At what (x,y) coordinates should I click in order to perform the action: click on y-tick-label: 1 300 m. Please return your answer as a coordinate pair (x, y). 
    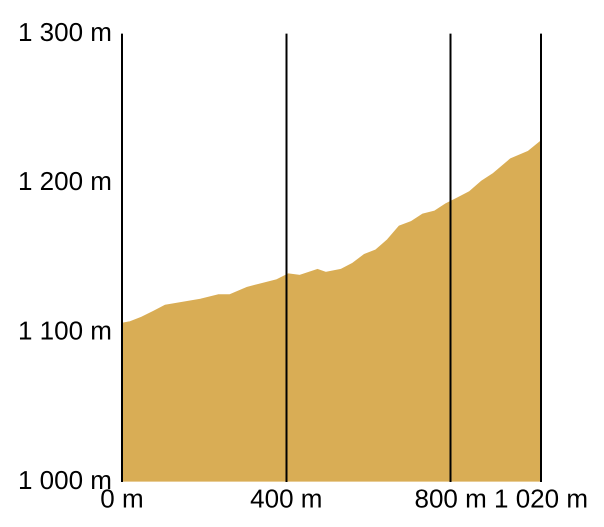
    Looking at the image, I should click on (65, 31).